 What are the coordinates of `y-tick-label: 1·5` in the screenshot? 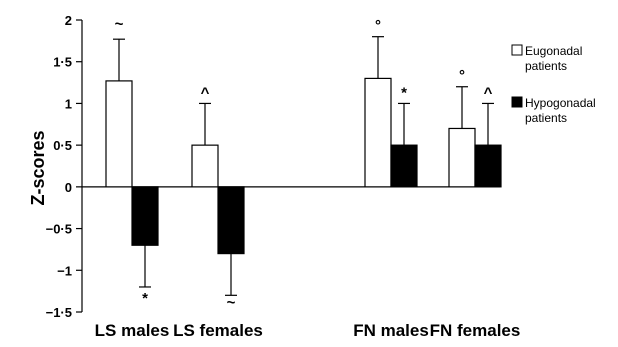 It's located at (62, 62).